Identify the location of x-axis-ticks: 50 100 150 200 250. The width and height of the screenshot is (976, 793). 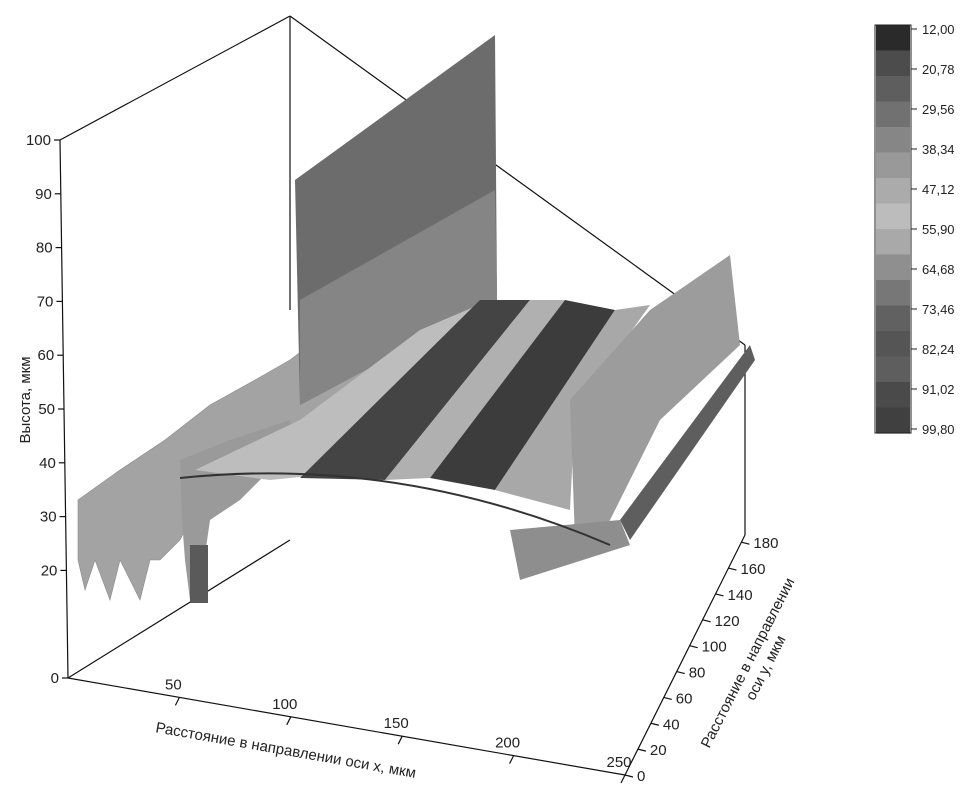
(398, 730).